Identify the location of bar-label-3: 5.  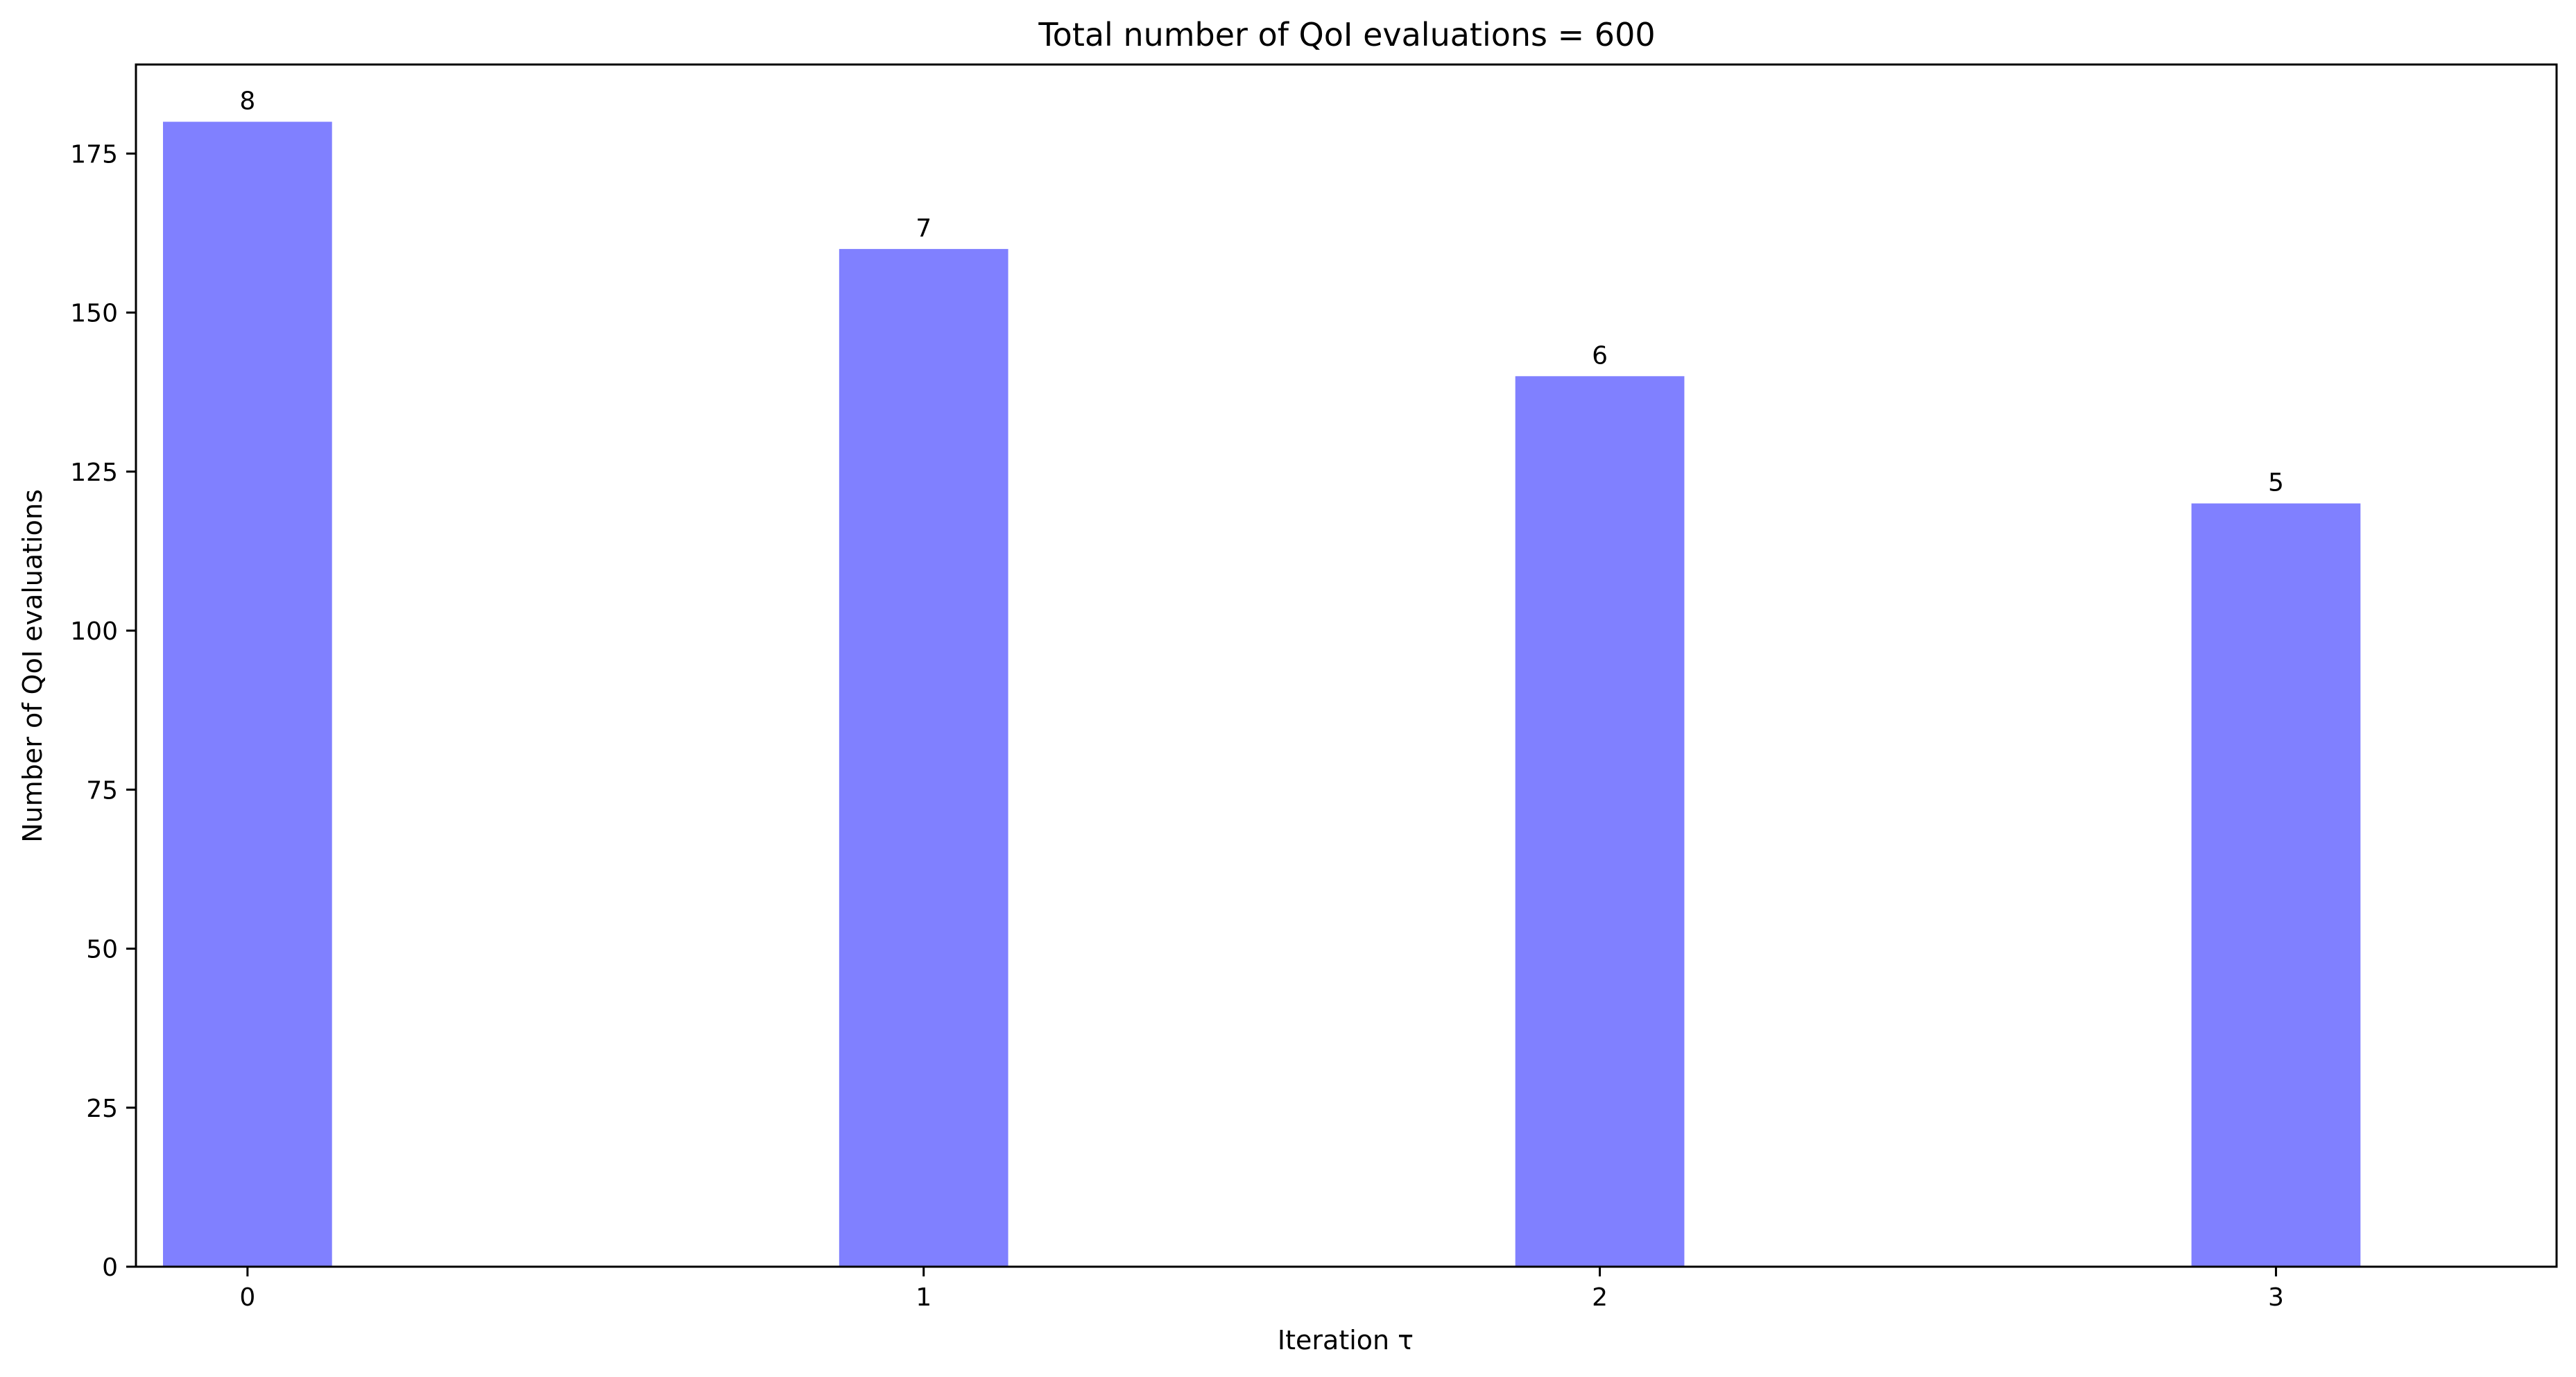
(2276, 483).